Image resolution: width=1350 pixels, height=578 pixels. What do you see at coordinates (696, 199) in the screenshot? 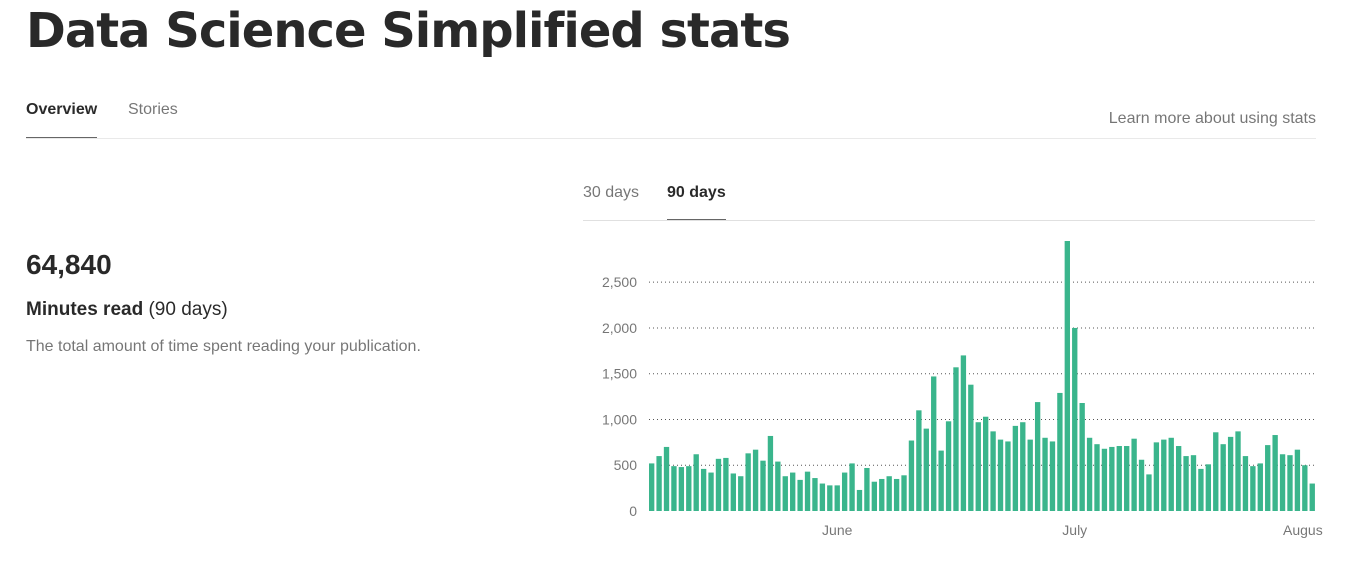
I see `range-tab-90-days: 90 days` at bounding box center [696, 199].